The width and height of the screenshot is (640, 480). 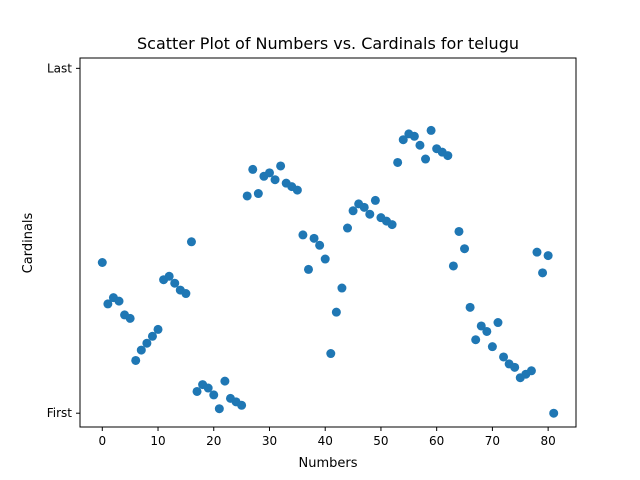 I want to click on y-axis-label: Cardinals, so click(x=28, y=242).